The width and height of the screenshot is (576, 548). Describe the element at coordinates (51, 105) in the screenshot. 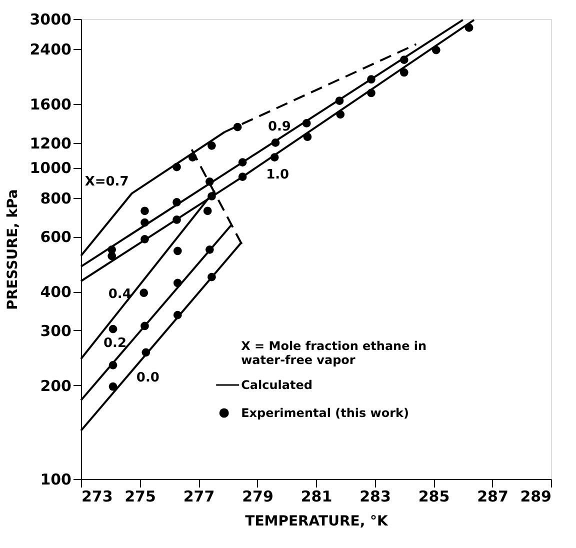

I see `y-tick-label: 1600` at that location.